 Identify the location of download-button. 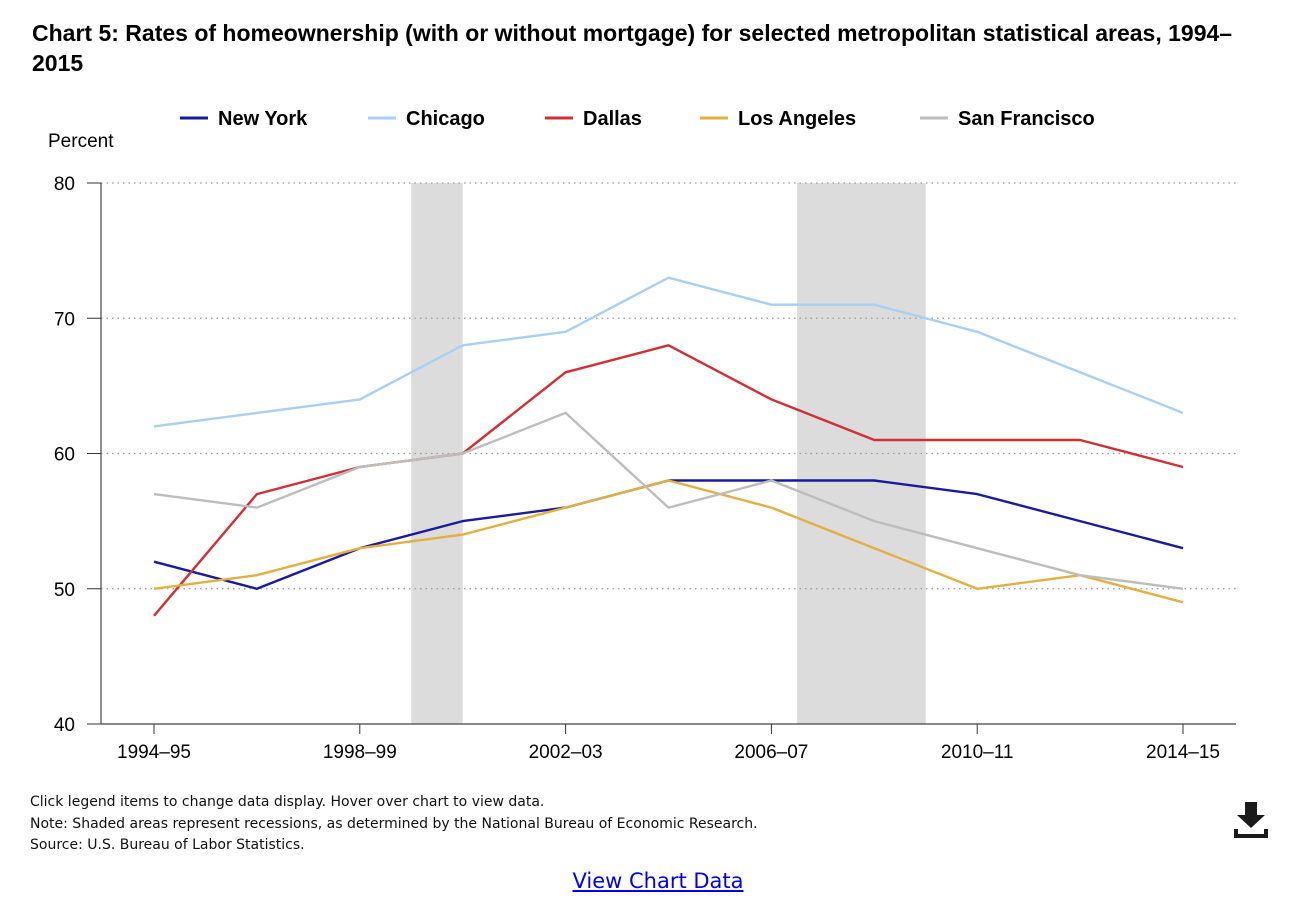
(1252, 820).